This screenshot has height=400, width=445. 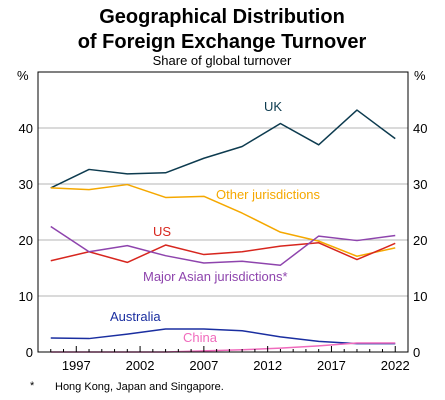 What do you see at coordinates (26, 296) in the screenshot?
I see `y-tick-left-10: 10` at bounding box center [26, 296].